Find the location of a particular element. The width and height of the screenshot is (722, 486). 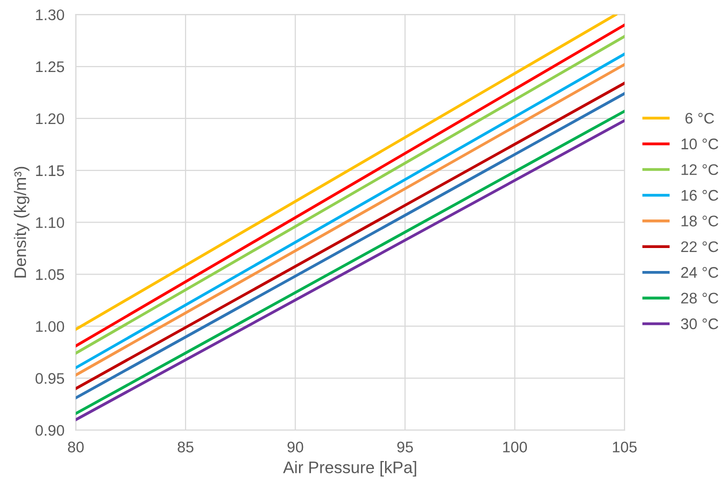

legend-label: 10 °C is located at coordinates (700, 144).